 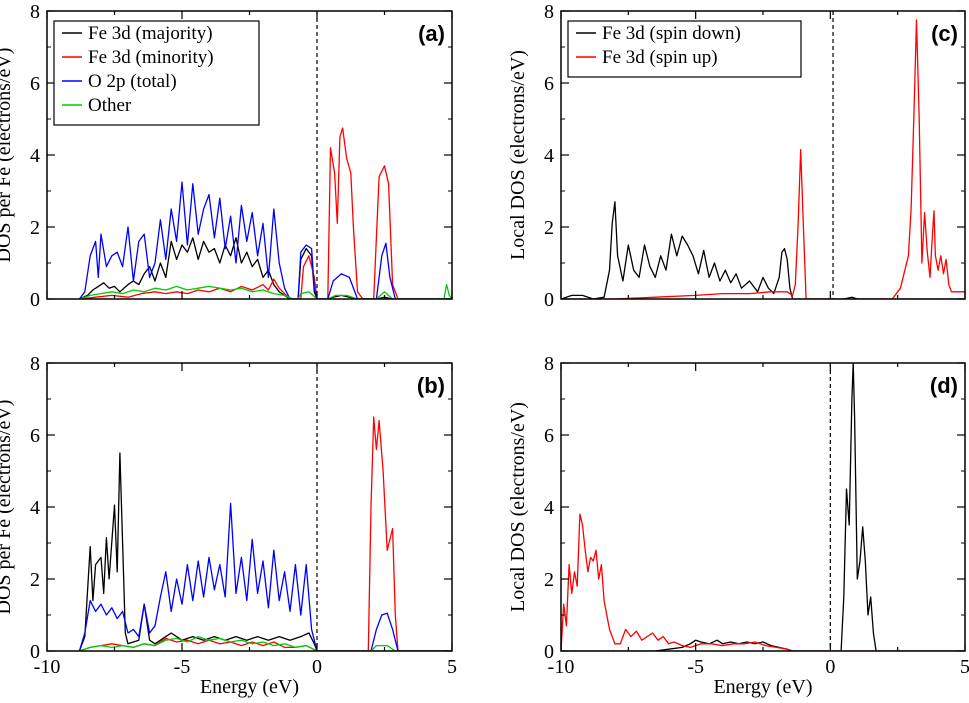 I want to click on legend-entry: Fe 3d (spin up), so click(x=660, y=57).